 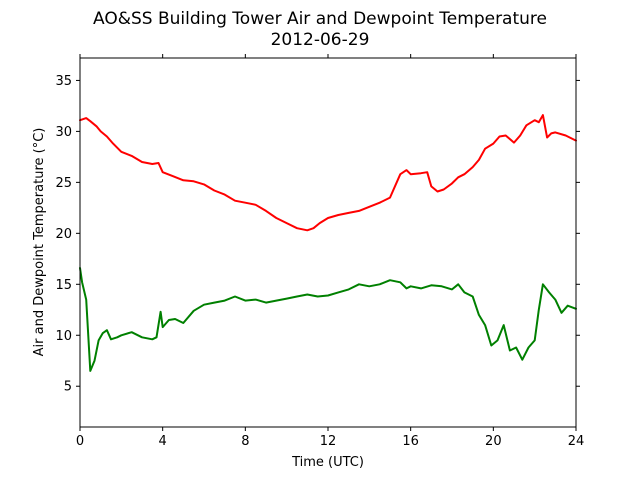 I want to click on chart-subtitle: 2012-06-29, so click(x=320, y=40).